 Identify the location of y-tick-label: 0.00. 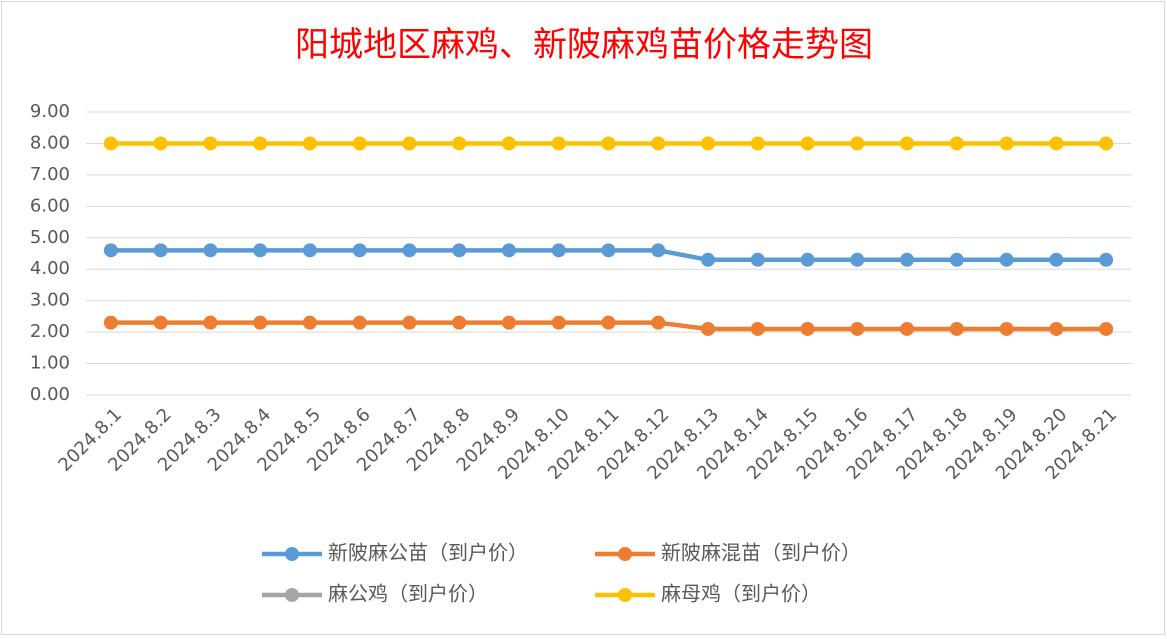
(50, 394).